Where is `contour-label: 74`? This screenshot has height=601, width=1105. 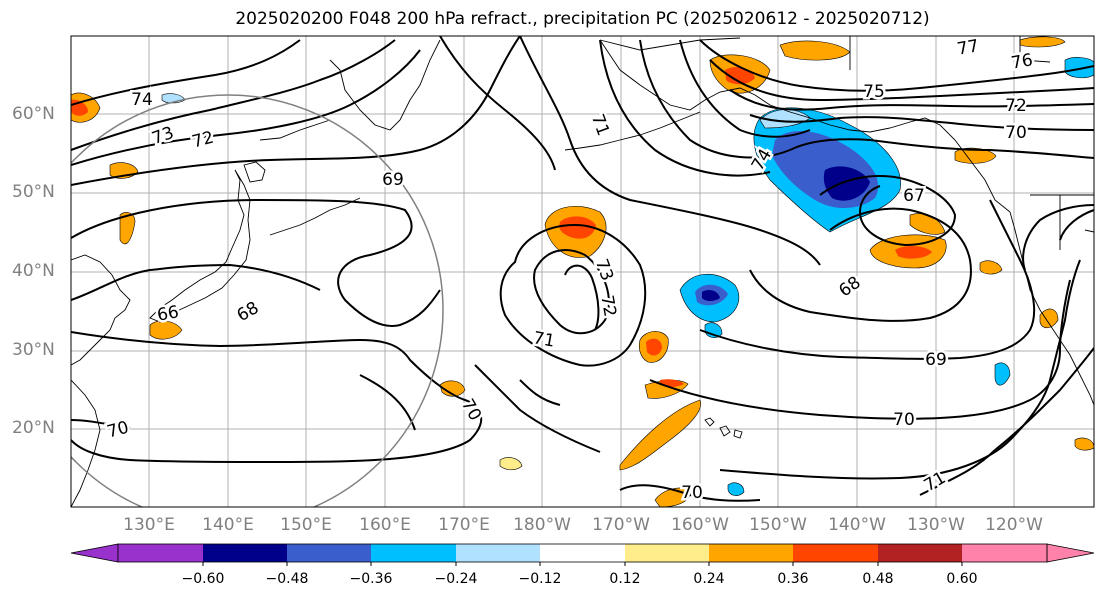 contour-label: 74 is located at coordinates (142, 100).